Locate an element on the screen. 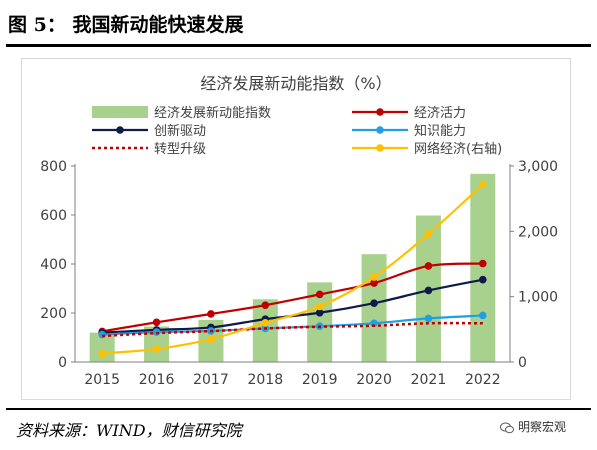 The image size is (597, 450). source-note: 资料来源：WIND，财信研究院 is located at coordinates (129, 430).